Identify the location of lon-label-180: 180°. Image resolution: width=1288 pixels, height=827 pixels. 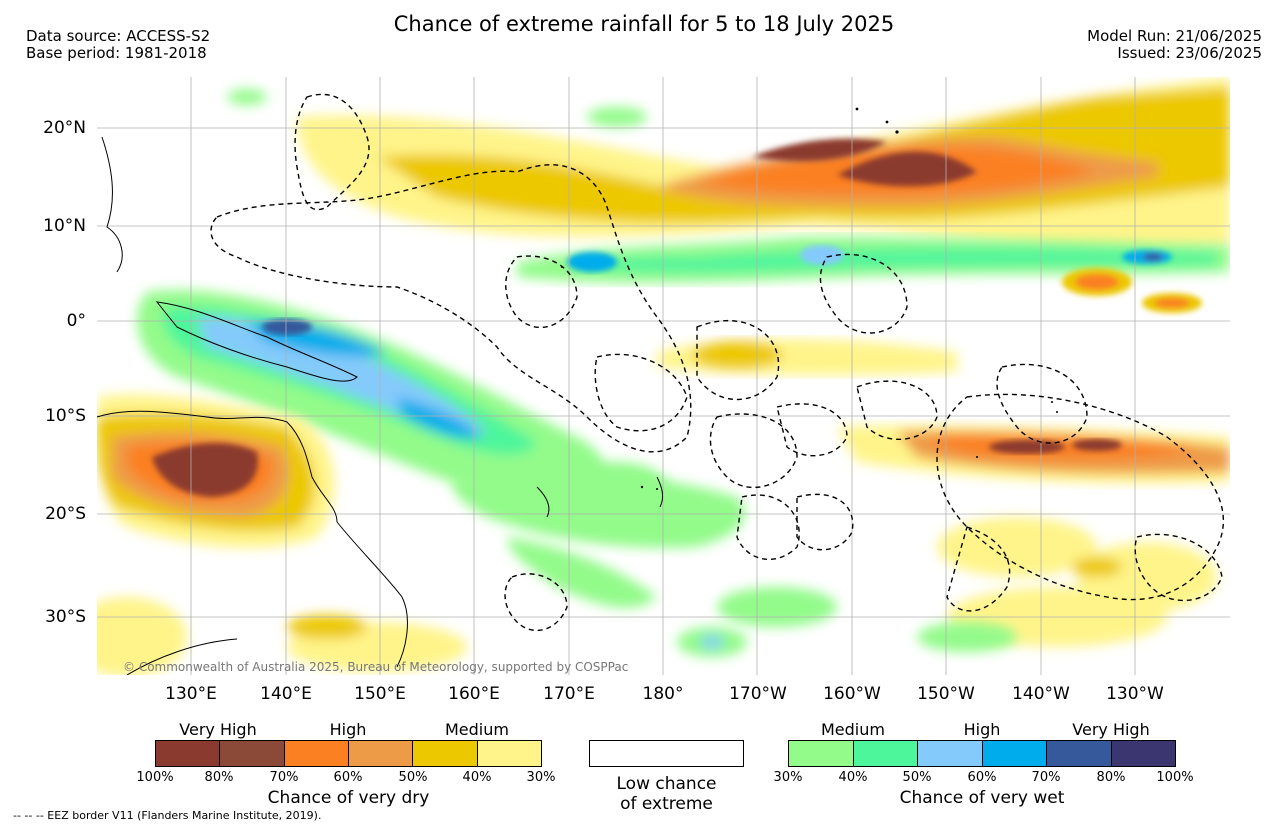
(663, 694).